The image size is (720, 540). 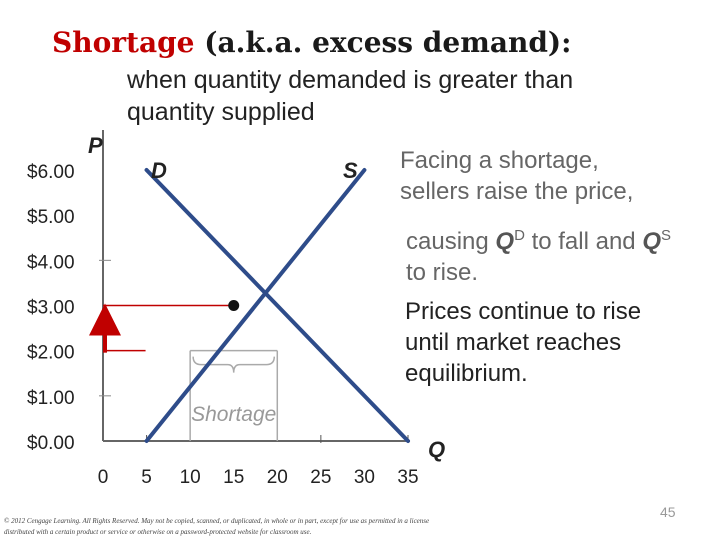 What do you see at coordinates (277, 477) in the screenshot?
I see `x-tick-label: 20` at bounding box center [277, 477].